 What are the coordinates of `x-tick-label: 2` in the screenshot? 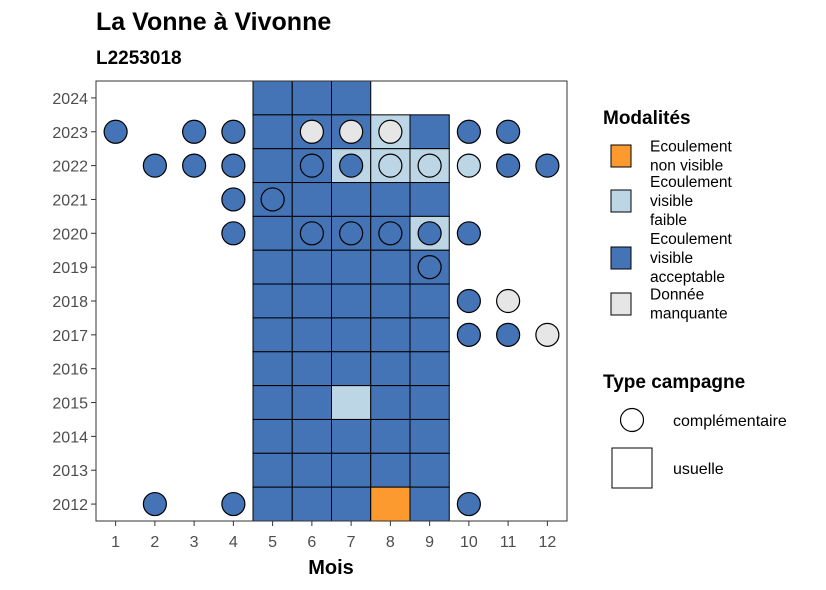 It's located at (154, 542).